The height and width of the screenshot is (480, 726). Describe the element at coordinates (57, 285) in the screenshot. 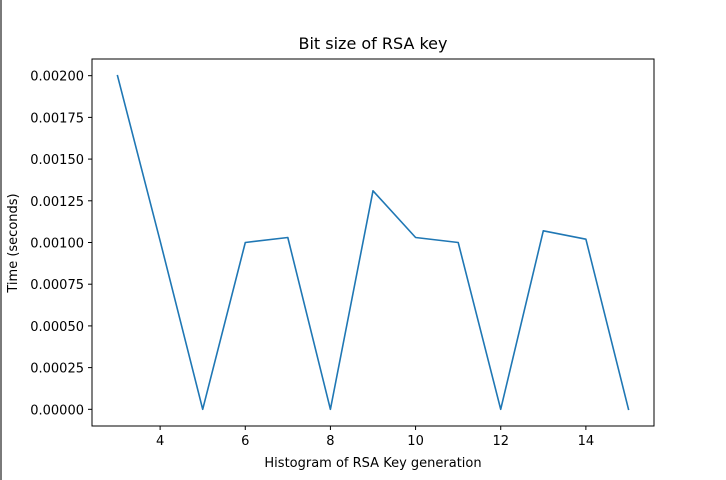

I see `y-tick-label: 0.00075` at that location.